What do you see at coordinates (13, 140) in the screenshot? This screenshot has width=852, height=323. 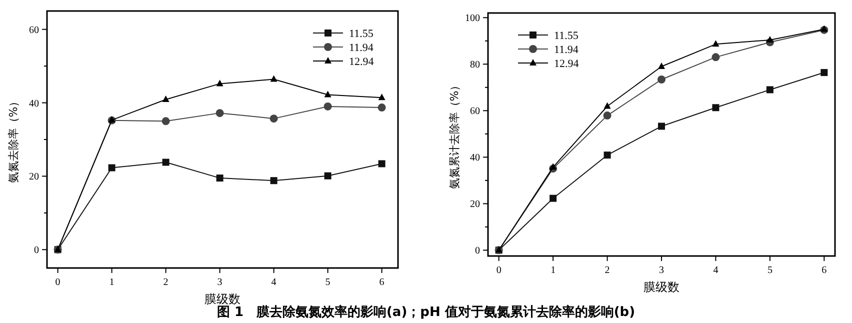 I see `y-axis-title: 氨氮去除率（%）` at bounding box center [13, 140].